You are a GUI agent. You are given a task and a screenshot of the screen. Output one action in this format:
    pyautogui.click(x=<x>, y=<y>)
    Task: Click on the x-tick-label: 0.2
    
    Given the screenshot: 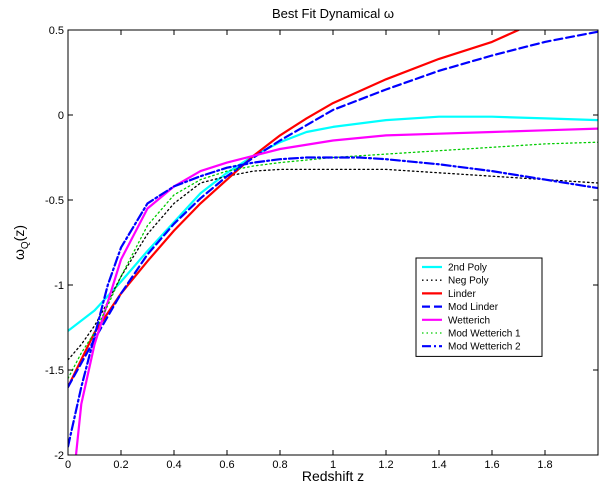 What is the action you would take?
    pyautogui.click(x=120, y=465)
    